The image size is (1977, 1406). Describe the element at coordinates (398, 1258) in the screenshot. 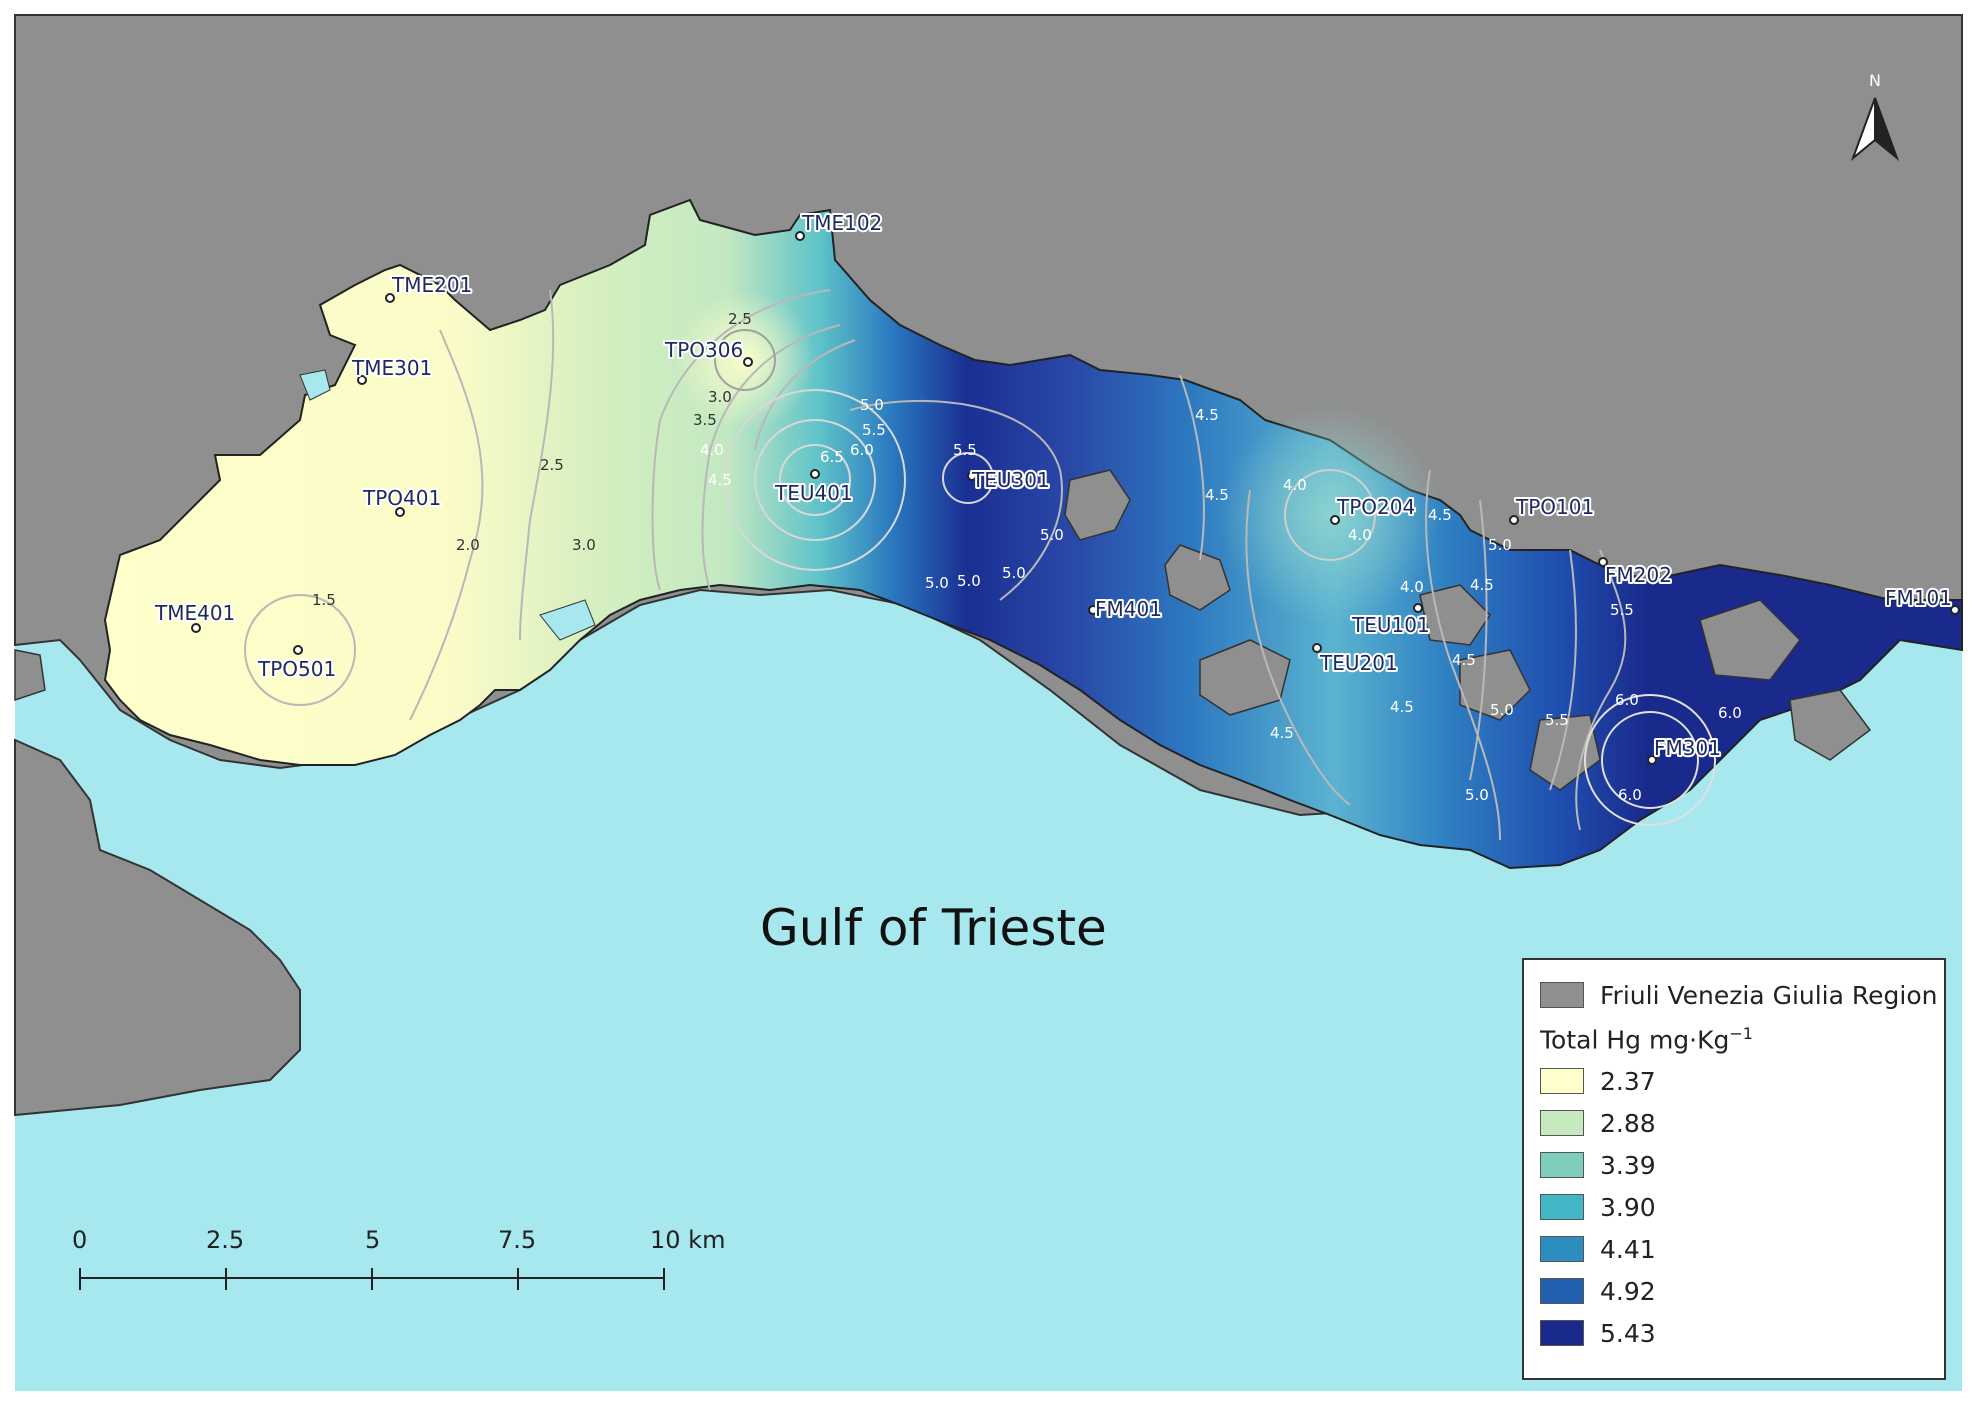

I see `scale-bar: 0 2.5 5 7.5 10 km` at that location.